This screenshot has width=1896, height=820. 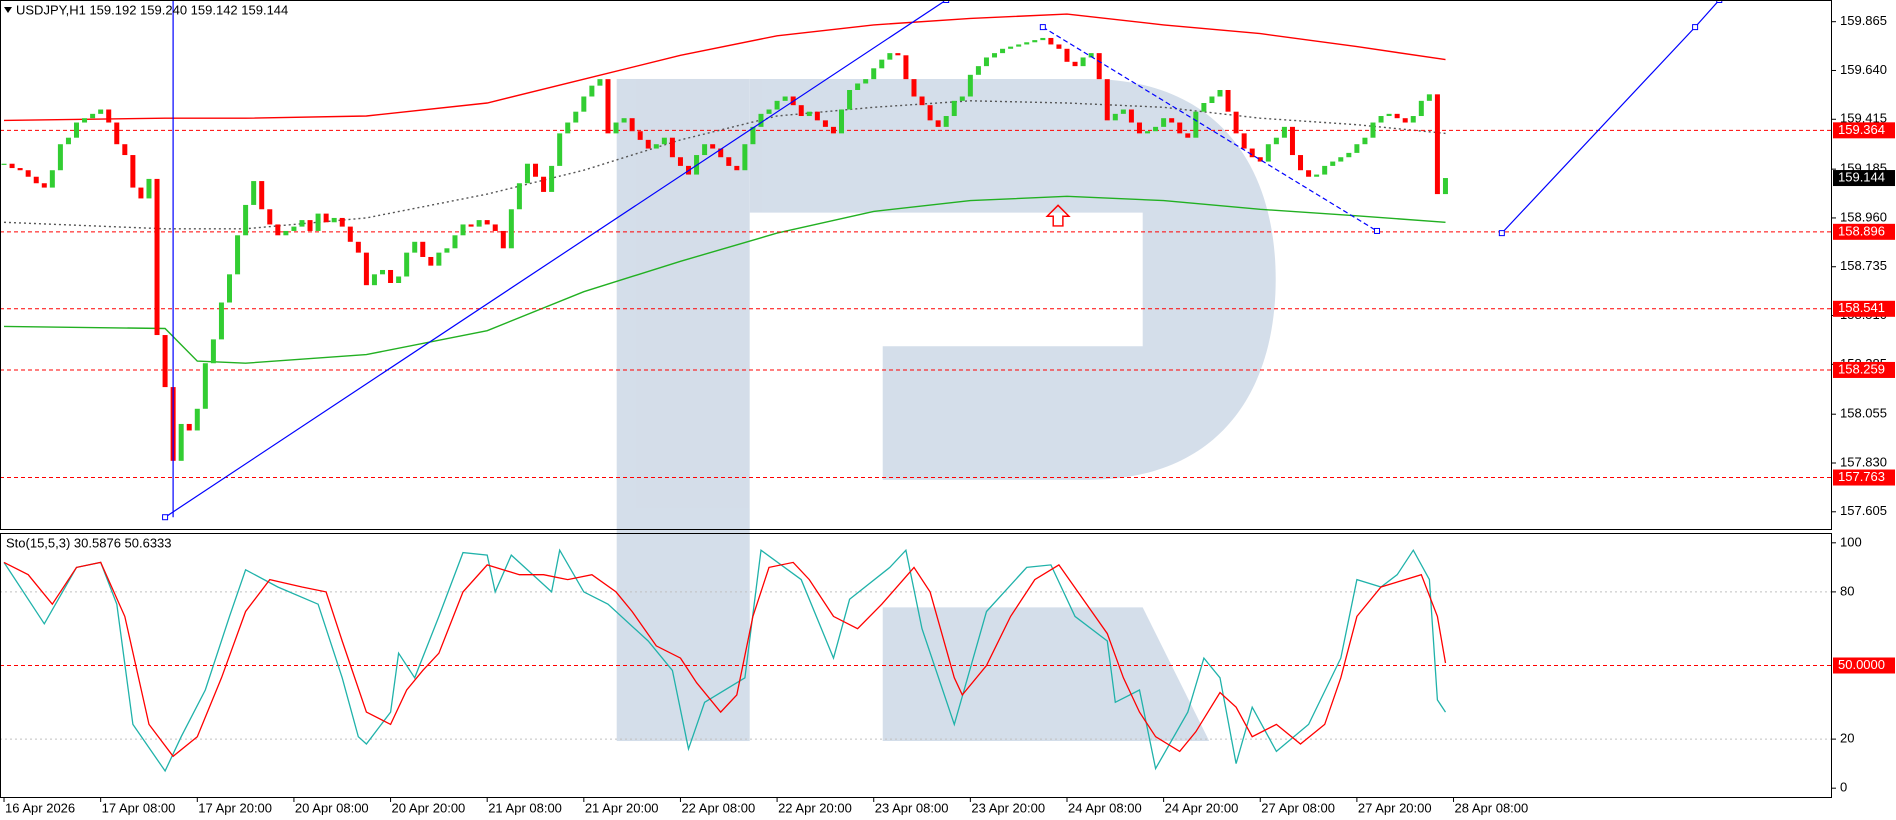 What do you see at coordinates (1105, 807) in the screenshot?
I see `x-tick-label: 24 Apr 08:00` at bounding box center [1105, 807].